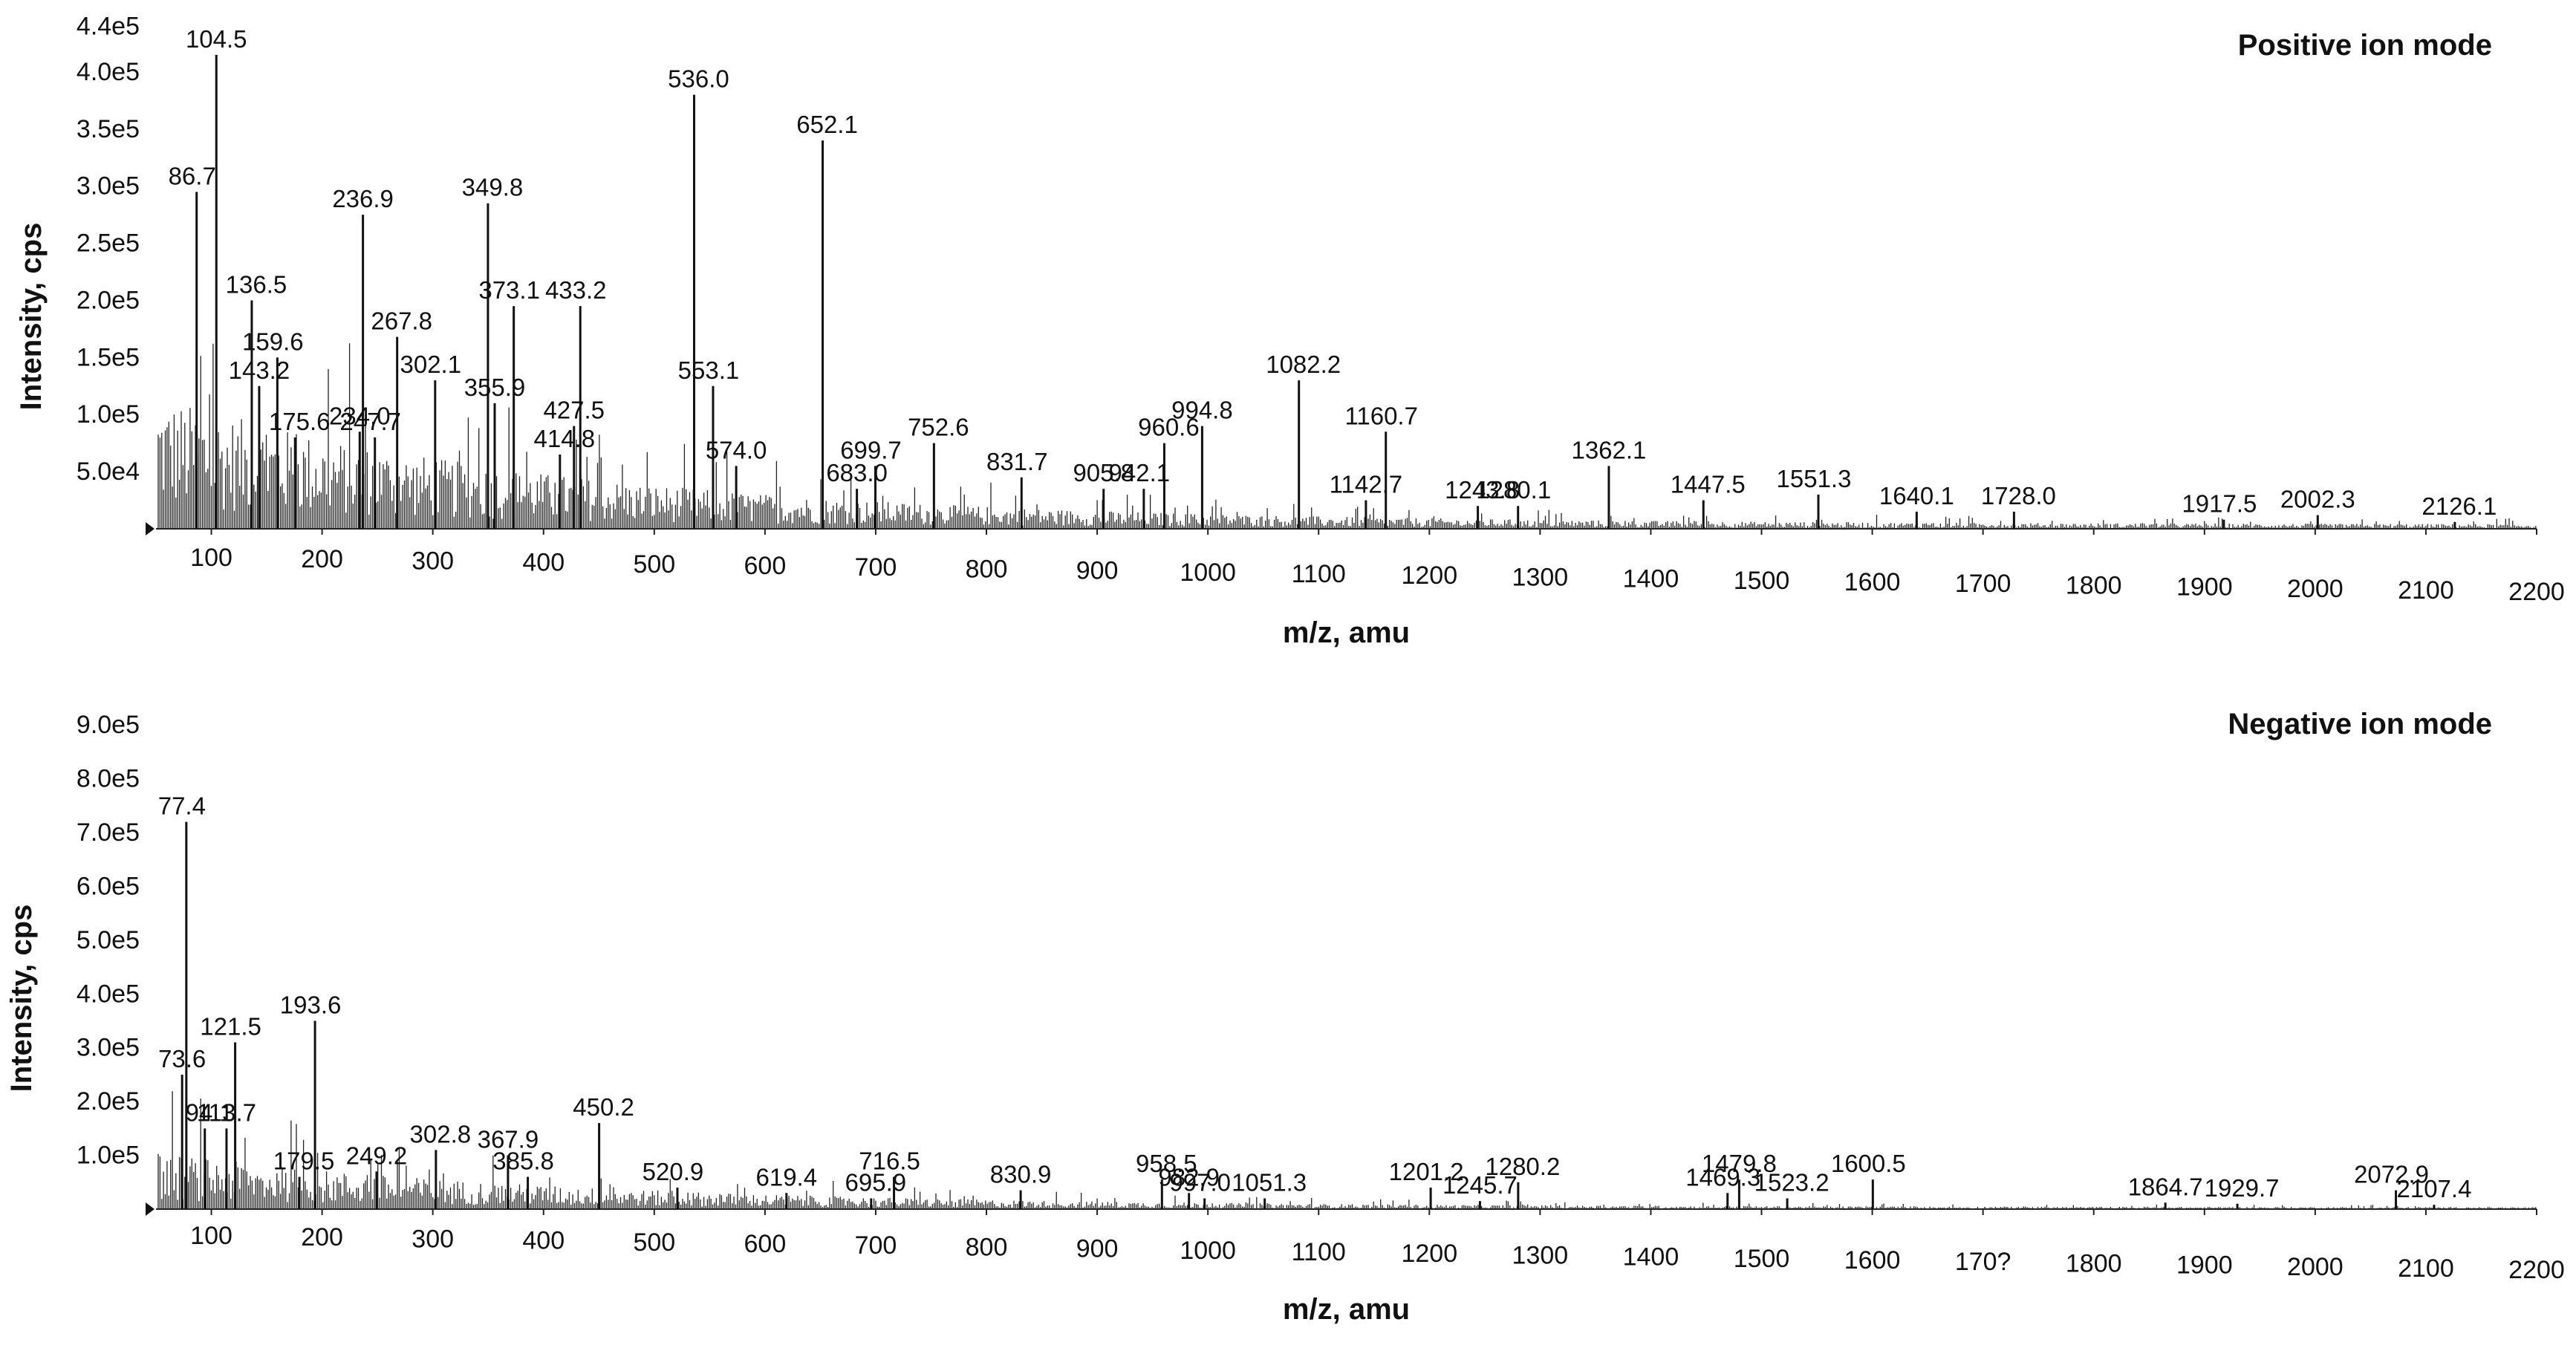  Describe the element at coordinates (108, 357) in the screenshot. I see `y-tick-label: 1.5e5` at that location.